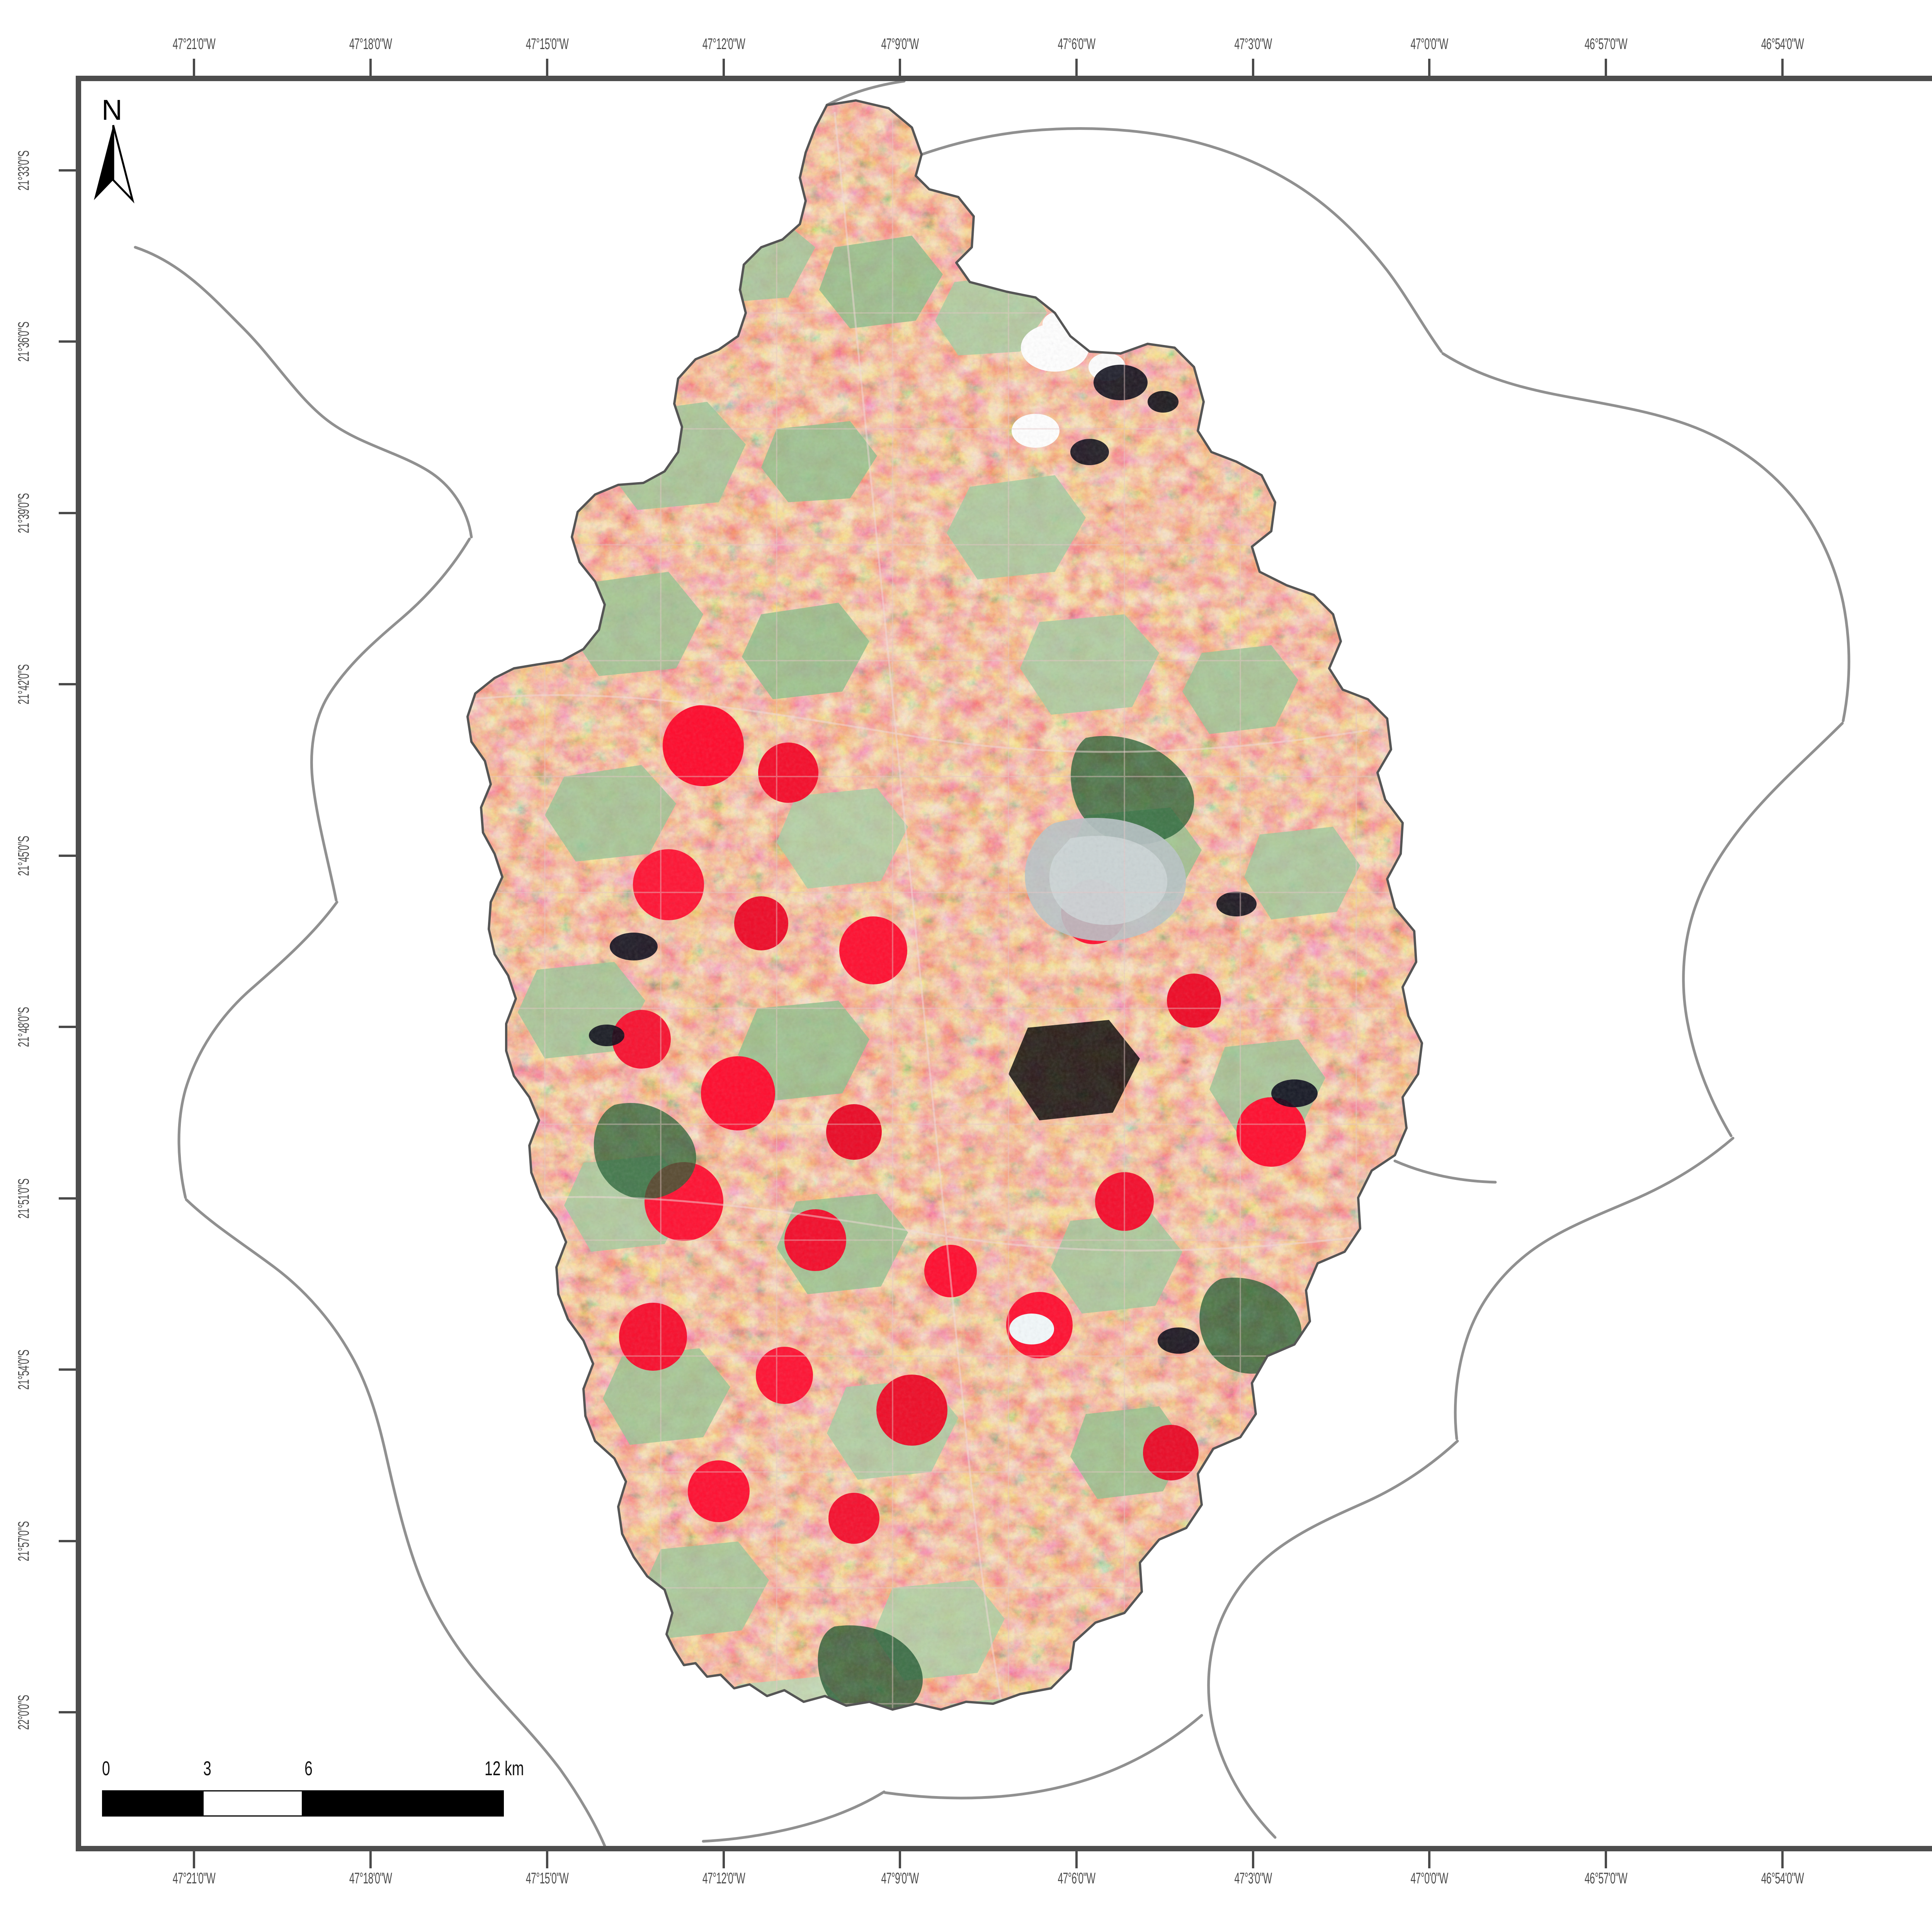 The image size is (1932, 1917). Describe the element at coordinates (23, 1541) in the screenshot. I see `latitude-tick-8: 21°57'0"S` at that location.